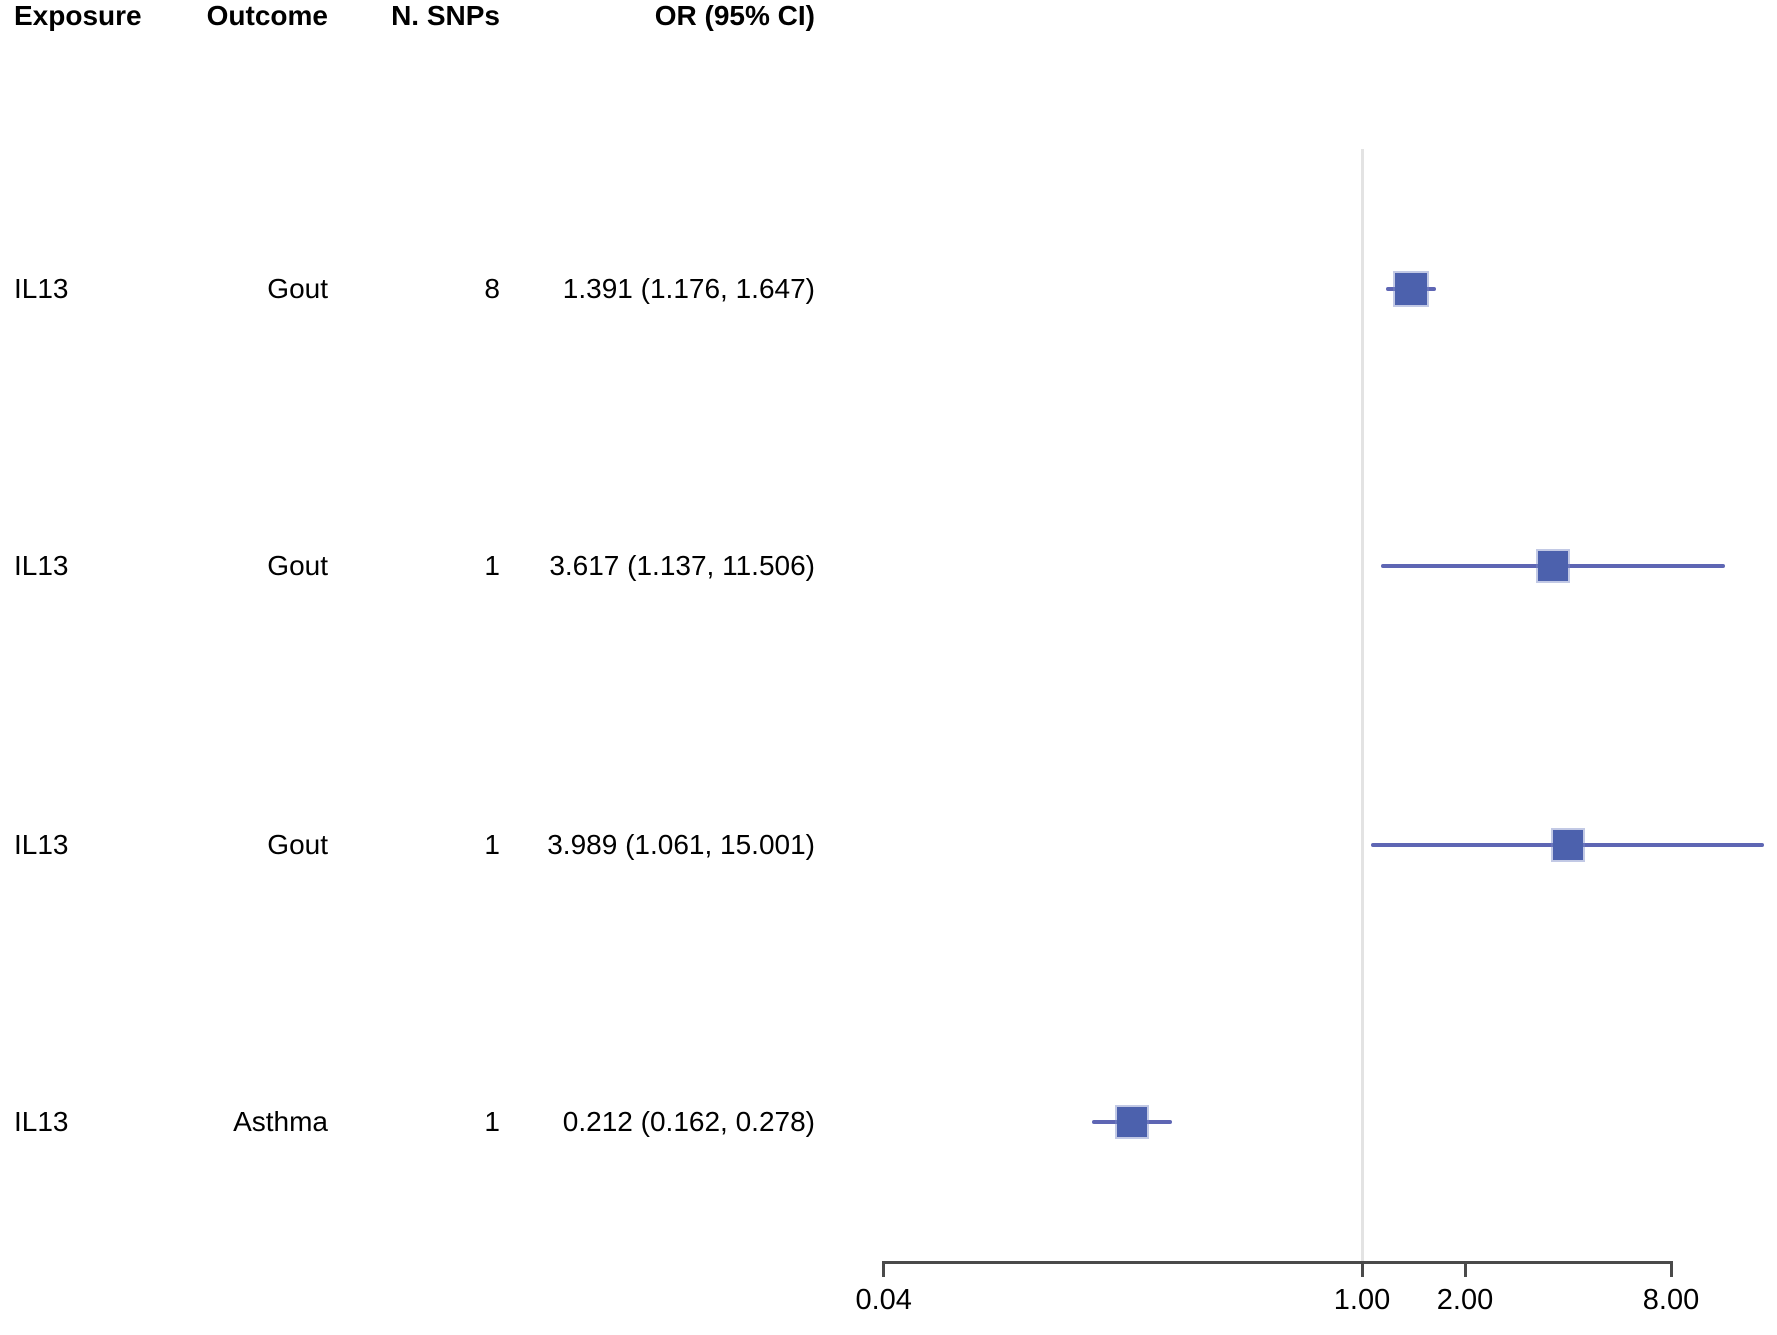  What do you see at coordinates (1465, 1300) in the screenshot?
I see `x-axis-tick-label: 2.00` at bounding box center [1465, 1300].